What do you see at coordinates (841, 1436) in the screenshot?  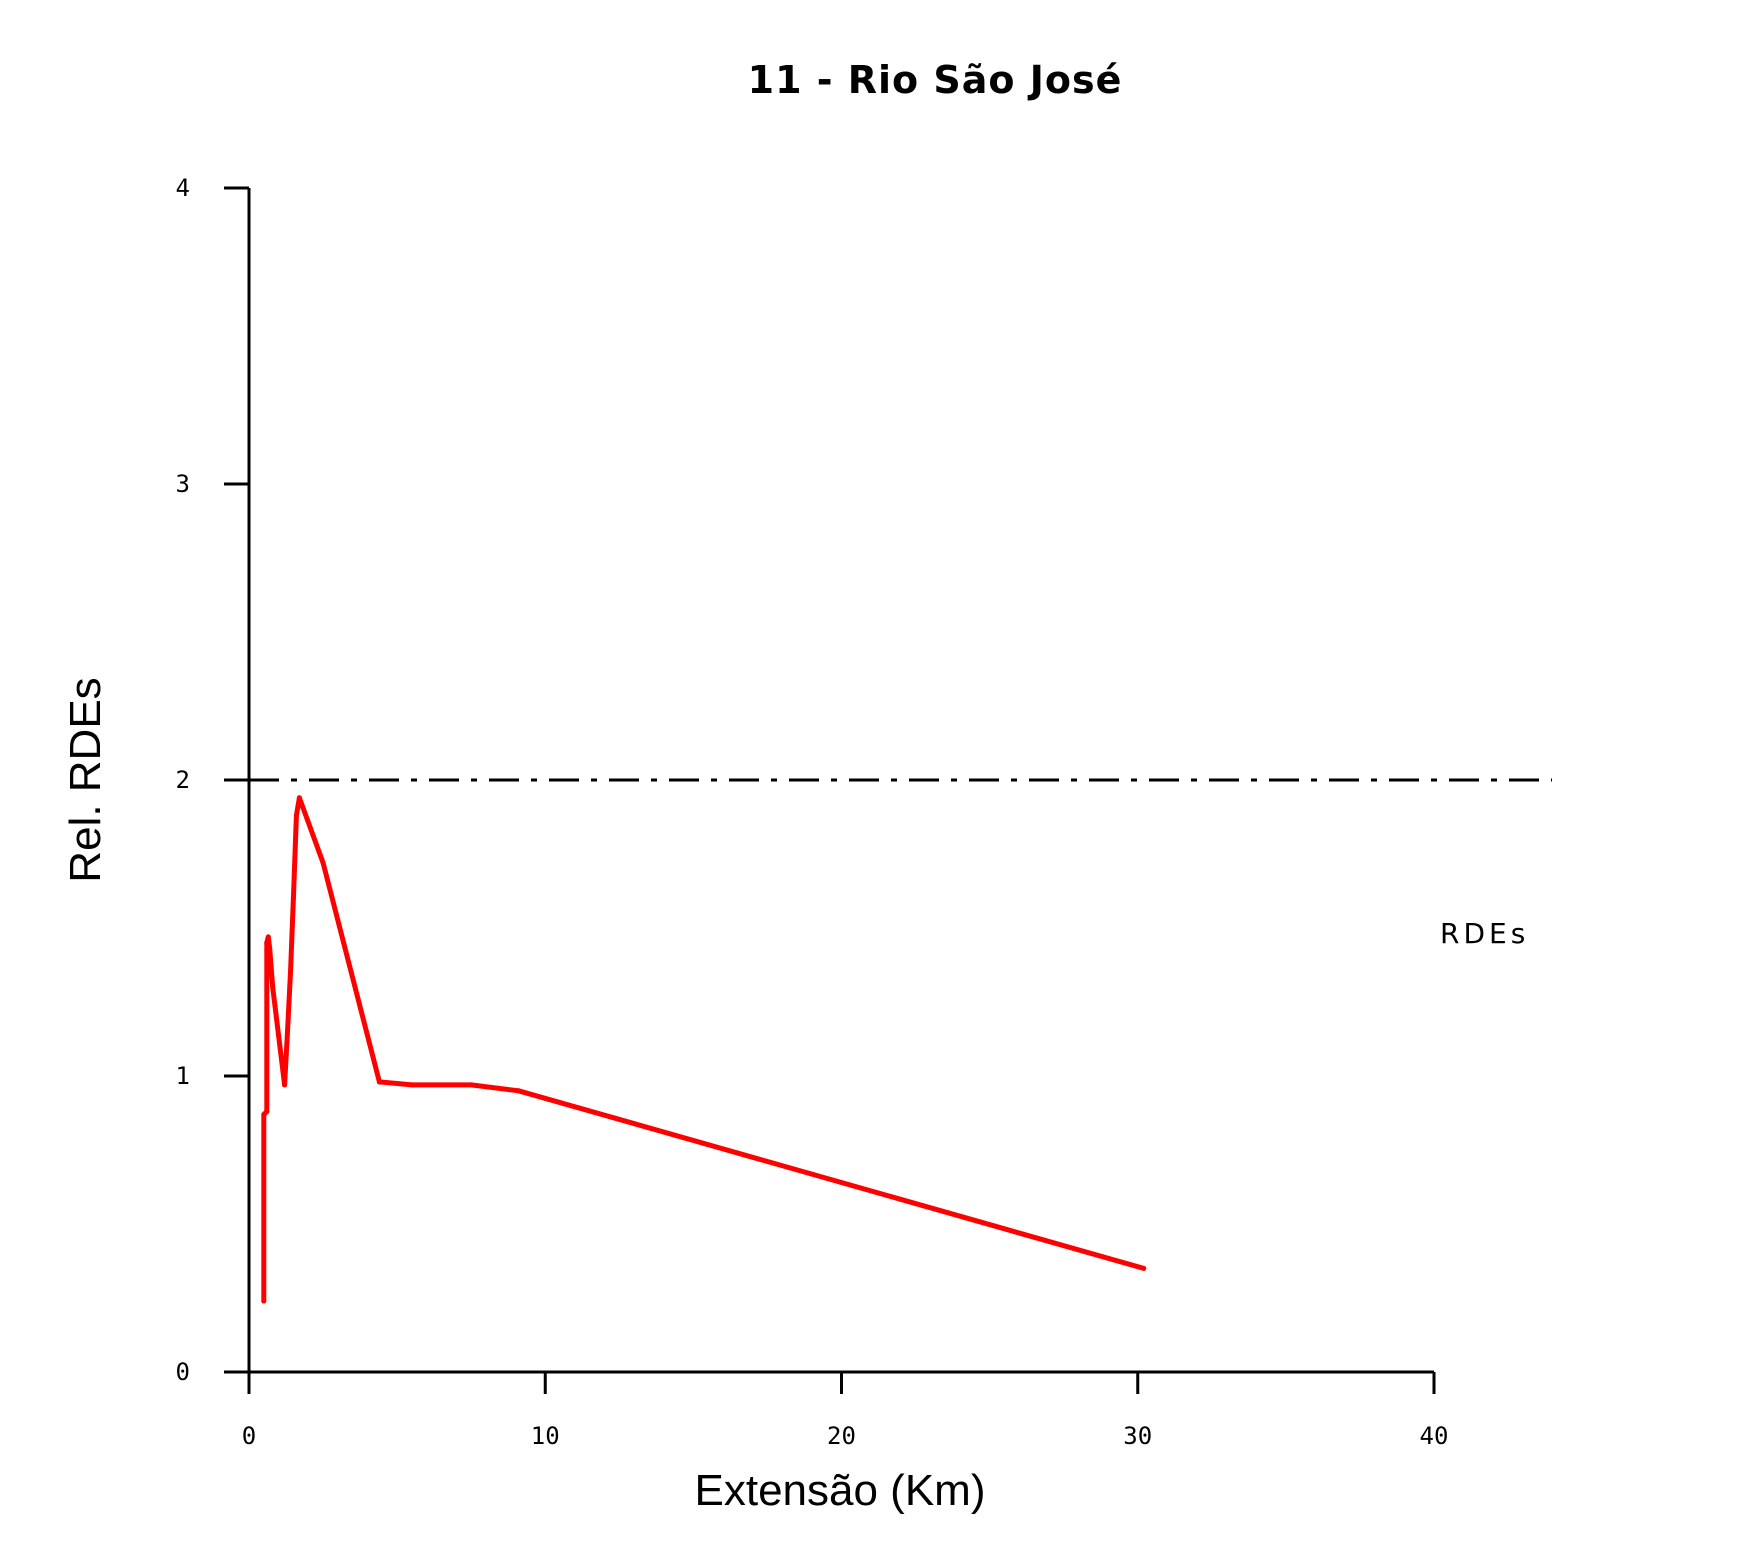 I see `x-tick-label: 20` at bounding box center [841, 1436].